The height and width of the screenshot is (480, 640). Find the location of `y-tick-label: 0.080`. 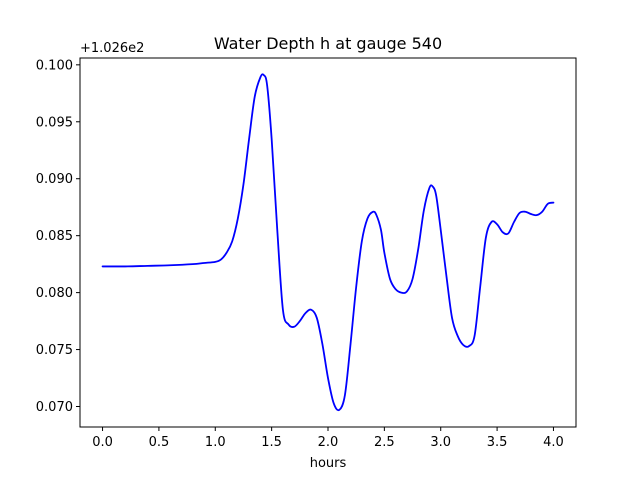

y-tick-label: 0.080 is located at coordinates (54, 293).